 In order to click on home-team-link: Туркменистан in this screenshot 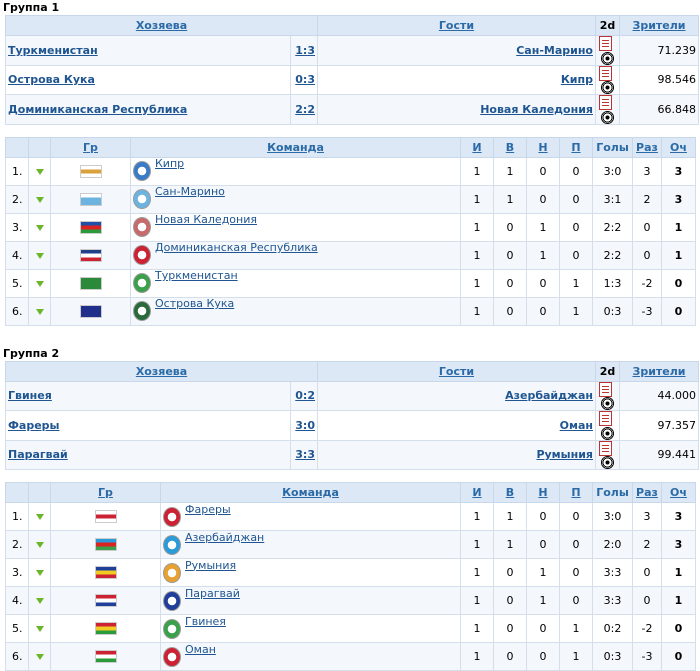, I will do `click(53, 50)`.